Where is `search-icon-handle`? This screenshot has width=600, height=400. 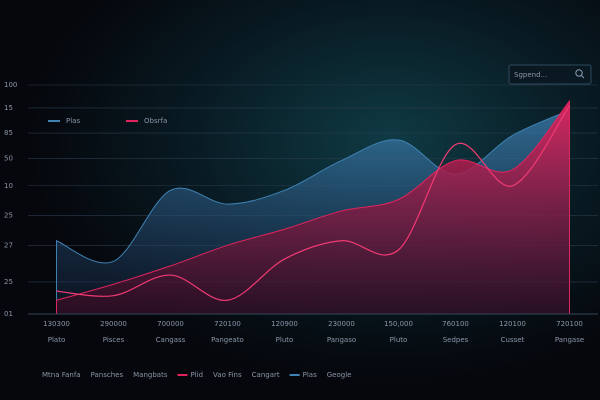 search-icon-handle is located at coordinates (583, 77).